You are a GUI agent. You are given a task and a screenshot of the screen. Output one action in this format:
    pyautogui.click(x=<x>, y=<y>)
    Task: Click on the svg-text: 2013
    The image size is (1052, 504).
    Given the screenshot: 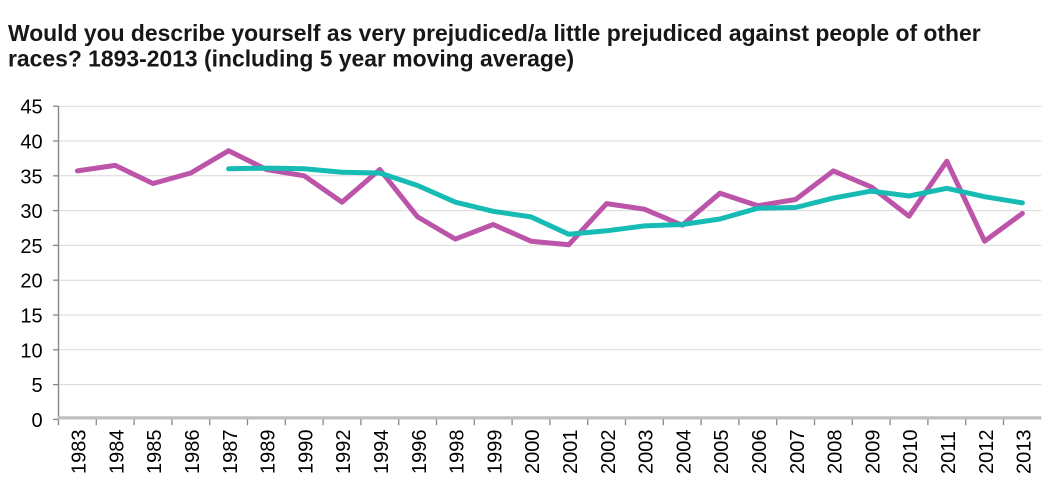 What is the action you would take?
    pyautogui.click(x=1025, y=452)
    